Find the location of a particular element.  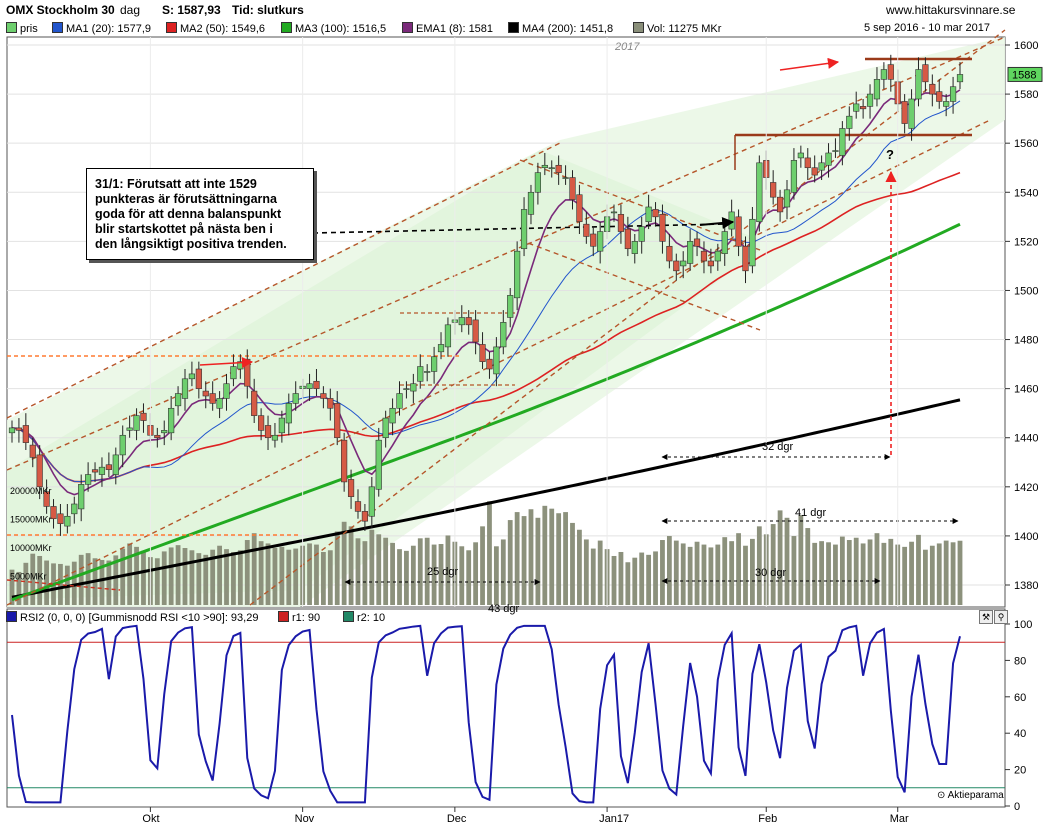

rsi-tick-label: 60 is located at coordinates (1020, 698).